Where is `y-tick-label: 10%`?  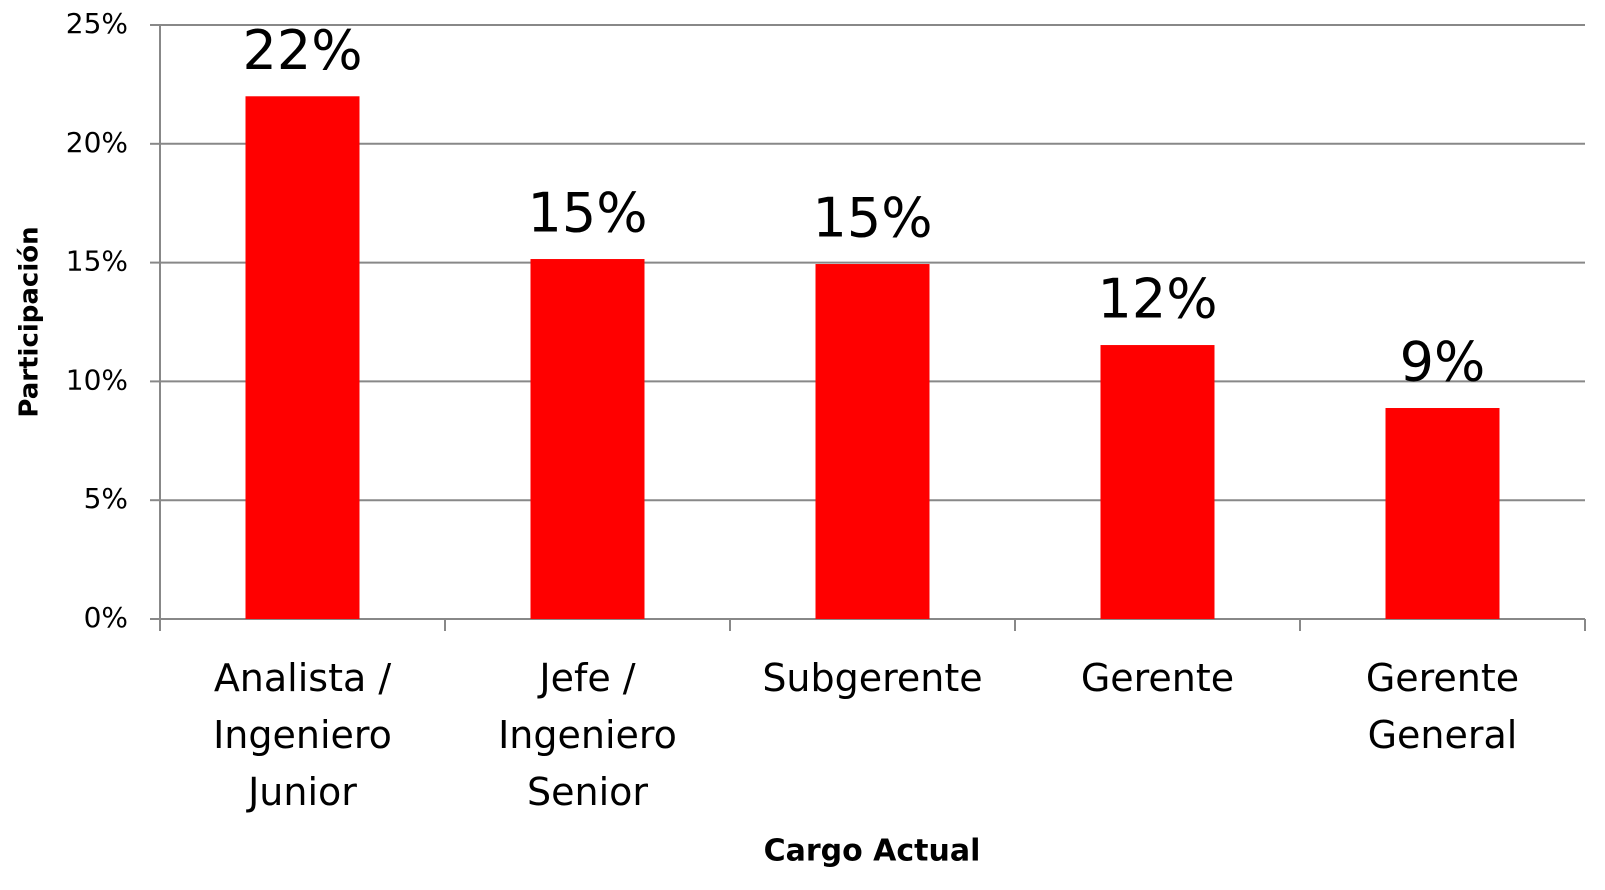 y-tick-label: 10% is located at coordinates (97, 379).